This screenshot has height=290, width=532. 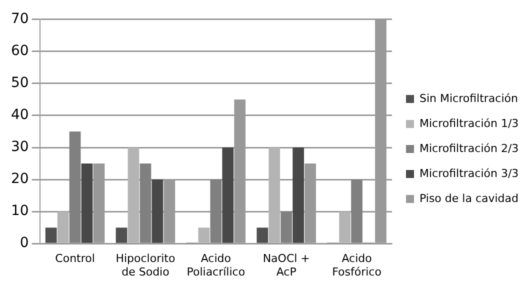 What do you see at coordinates (469, 173) in the screenshot?
I see `legend-label: Microfiltración 3/3` at bounding box center [469, 173].